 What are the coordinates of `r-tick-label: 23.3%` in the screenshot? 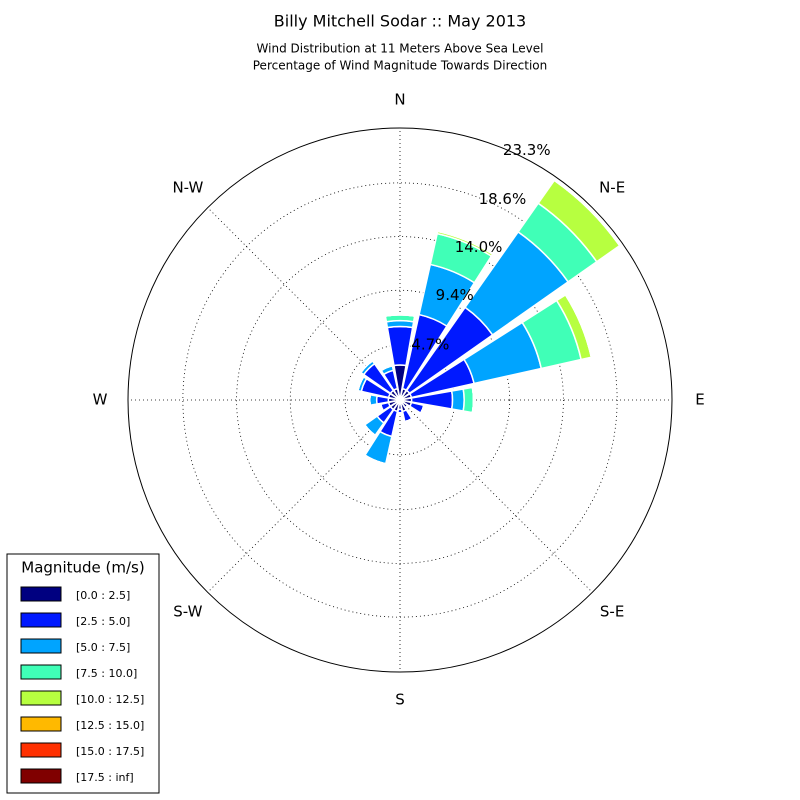 It's located at (527, 150).